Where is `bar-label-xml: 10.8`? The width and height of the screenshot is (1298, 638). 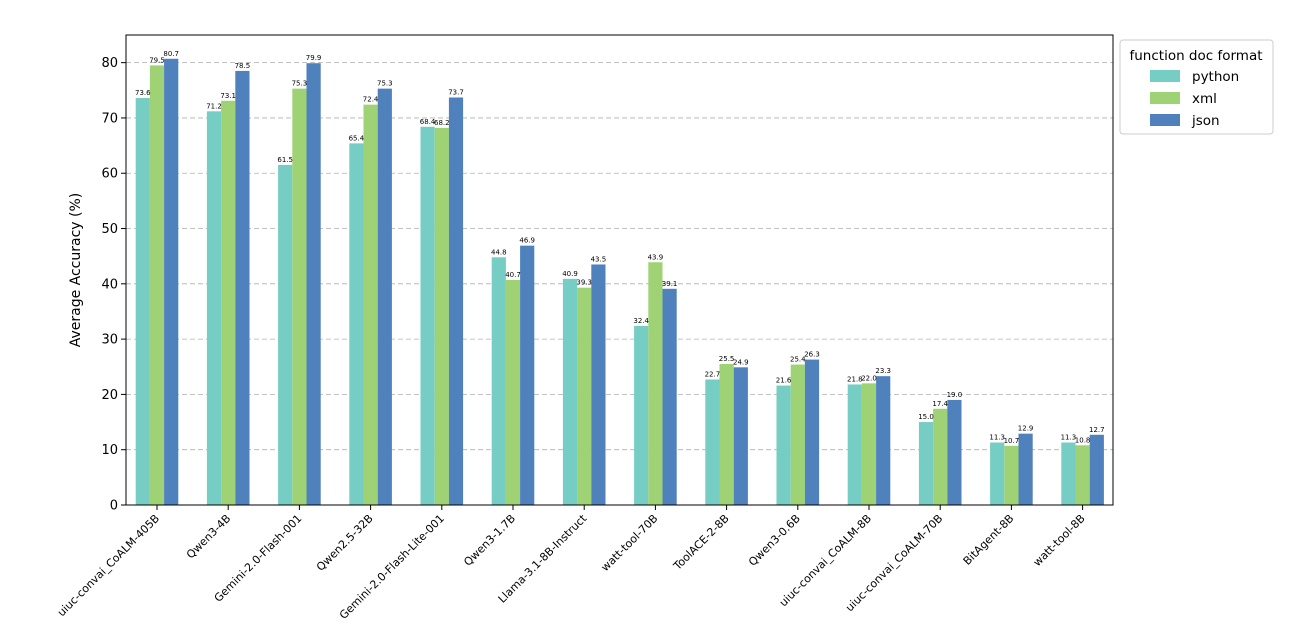 bar-label-xml: 10.8 is located at coordinates (1083, 440).